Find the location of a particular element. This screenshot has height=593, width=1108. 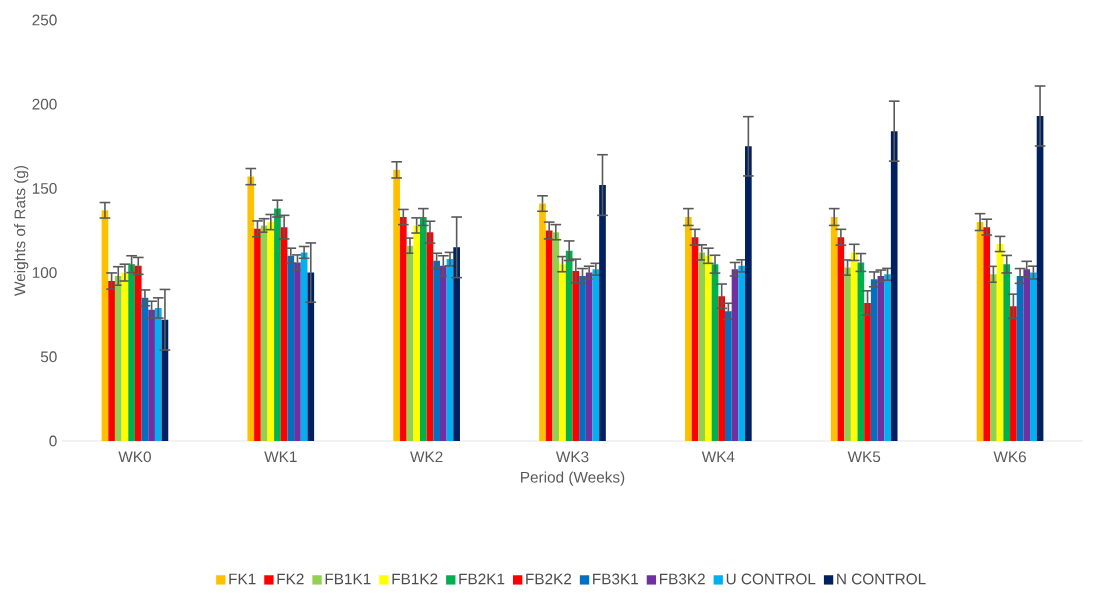

y-tick-label: 100 is located at coordinates (44, 273).